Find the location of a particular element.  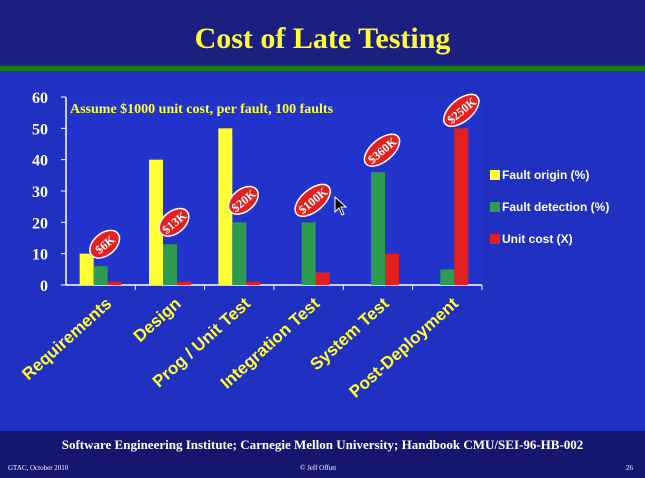

x-category-label: Design is located at coordinates (157, 320).